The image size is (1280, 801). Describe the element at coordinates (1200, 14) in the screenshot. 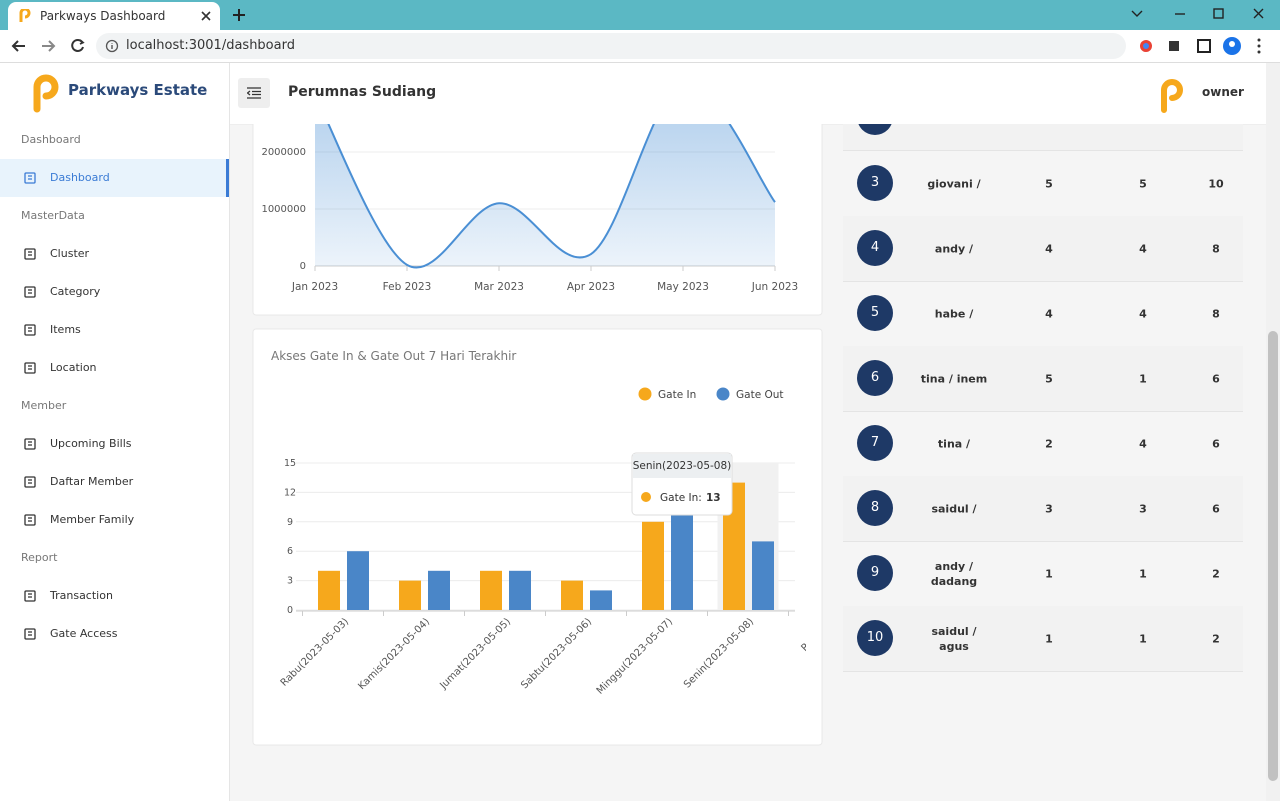

I see `window-controls` at that location.